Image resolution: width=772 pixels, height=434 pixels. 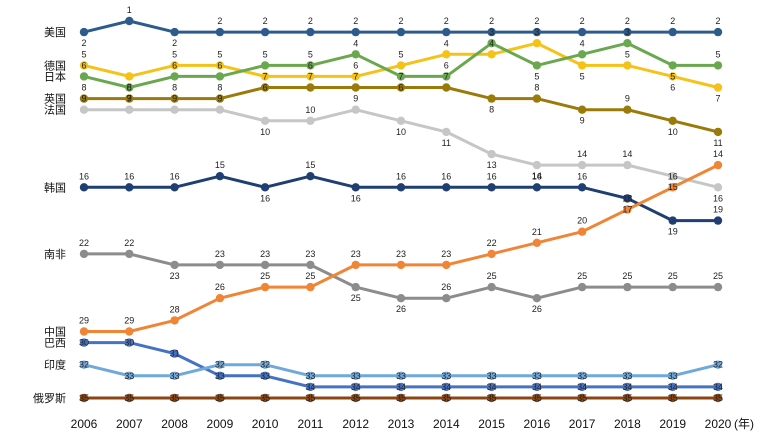 I want to click on country-label: 美国, so click(x=55, y=32).